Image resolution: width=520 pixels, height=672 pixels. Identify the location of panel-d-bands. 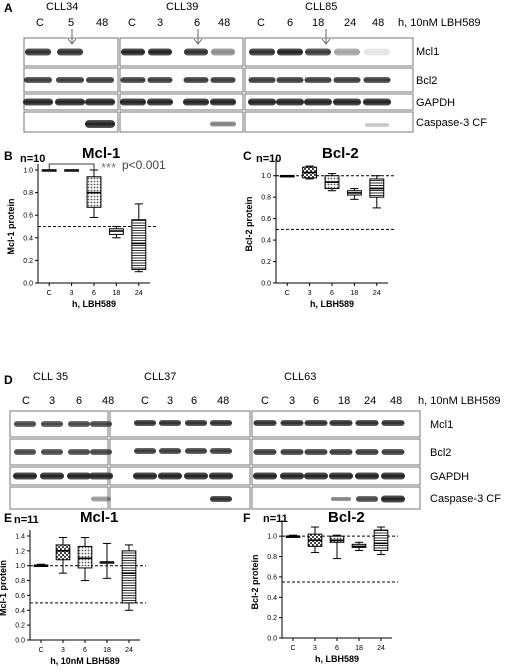
(209, 461).